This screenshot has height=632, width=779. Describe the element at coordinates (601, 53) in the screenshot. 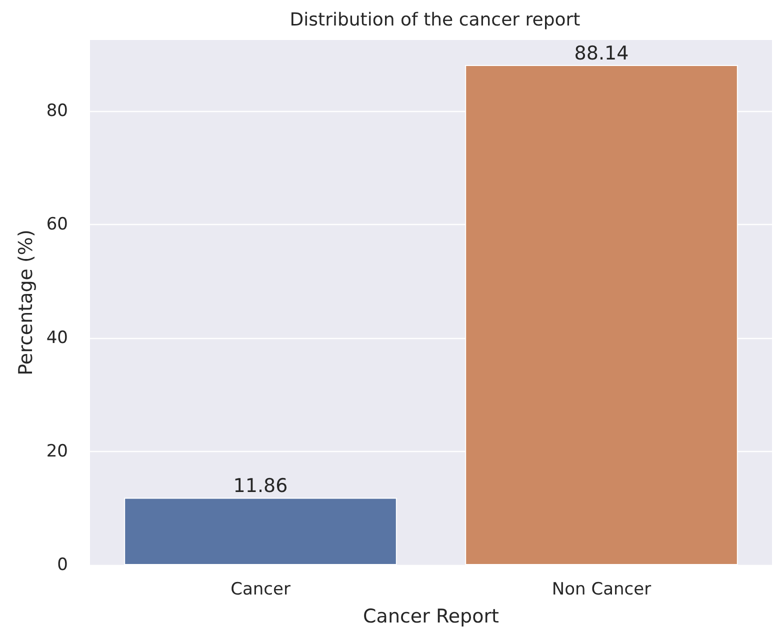

I see `data-label: 88.14` at that location.